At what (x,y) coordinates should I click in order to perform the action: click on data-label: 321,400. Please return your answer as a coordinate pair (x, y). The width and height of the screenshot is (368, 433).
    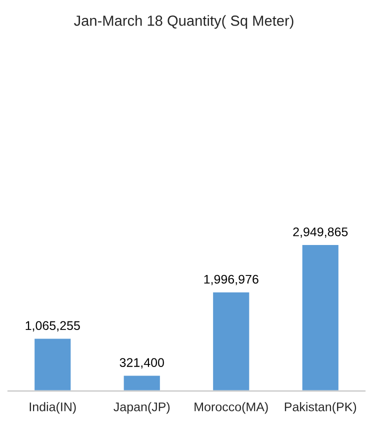
    Looking at the image, I should click on (142, 363).